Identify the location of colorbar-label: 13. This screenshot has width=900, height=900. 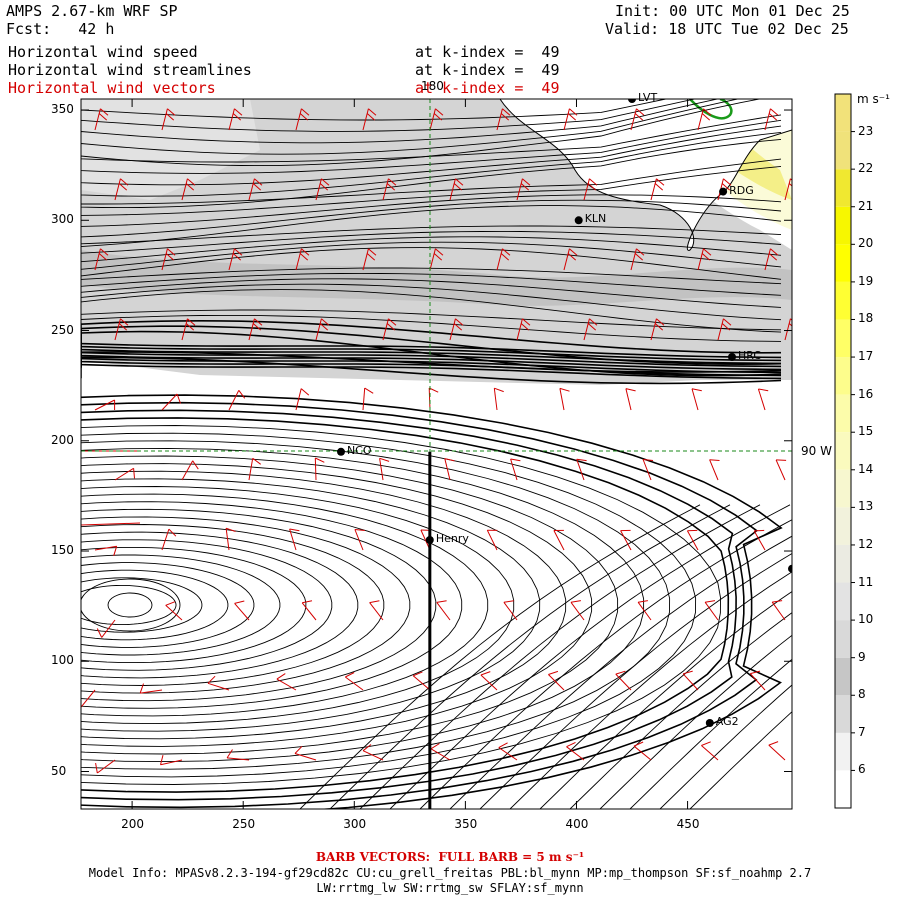
(866, 506).